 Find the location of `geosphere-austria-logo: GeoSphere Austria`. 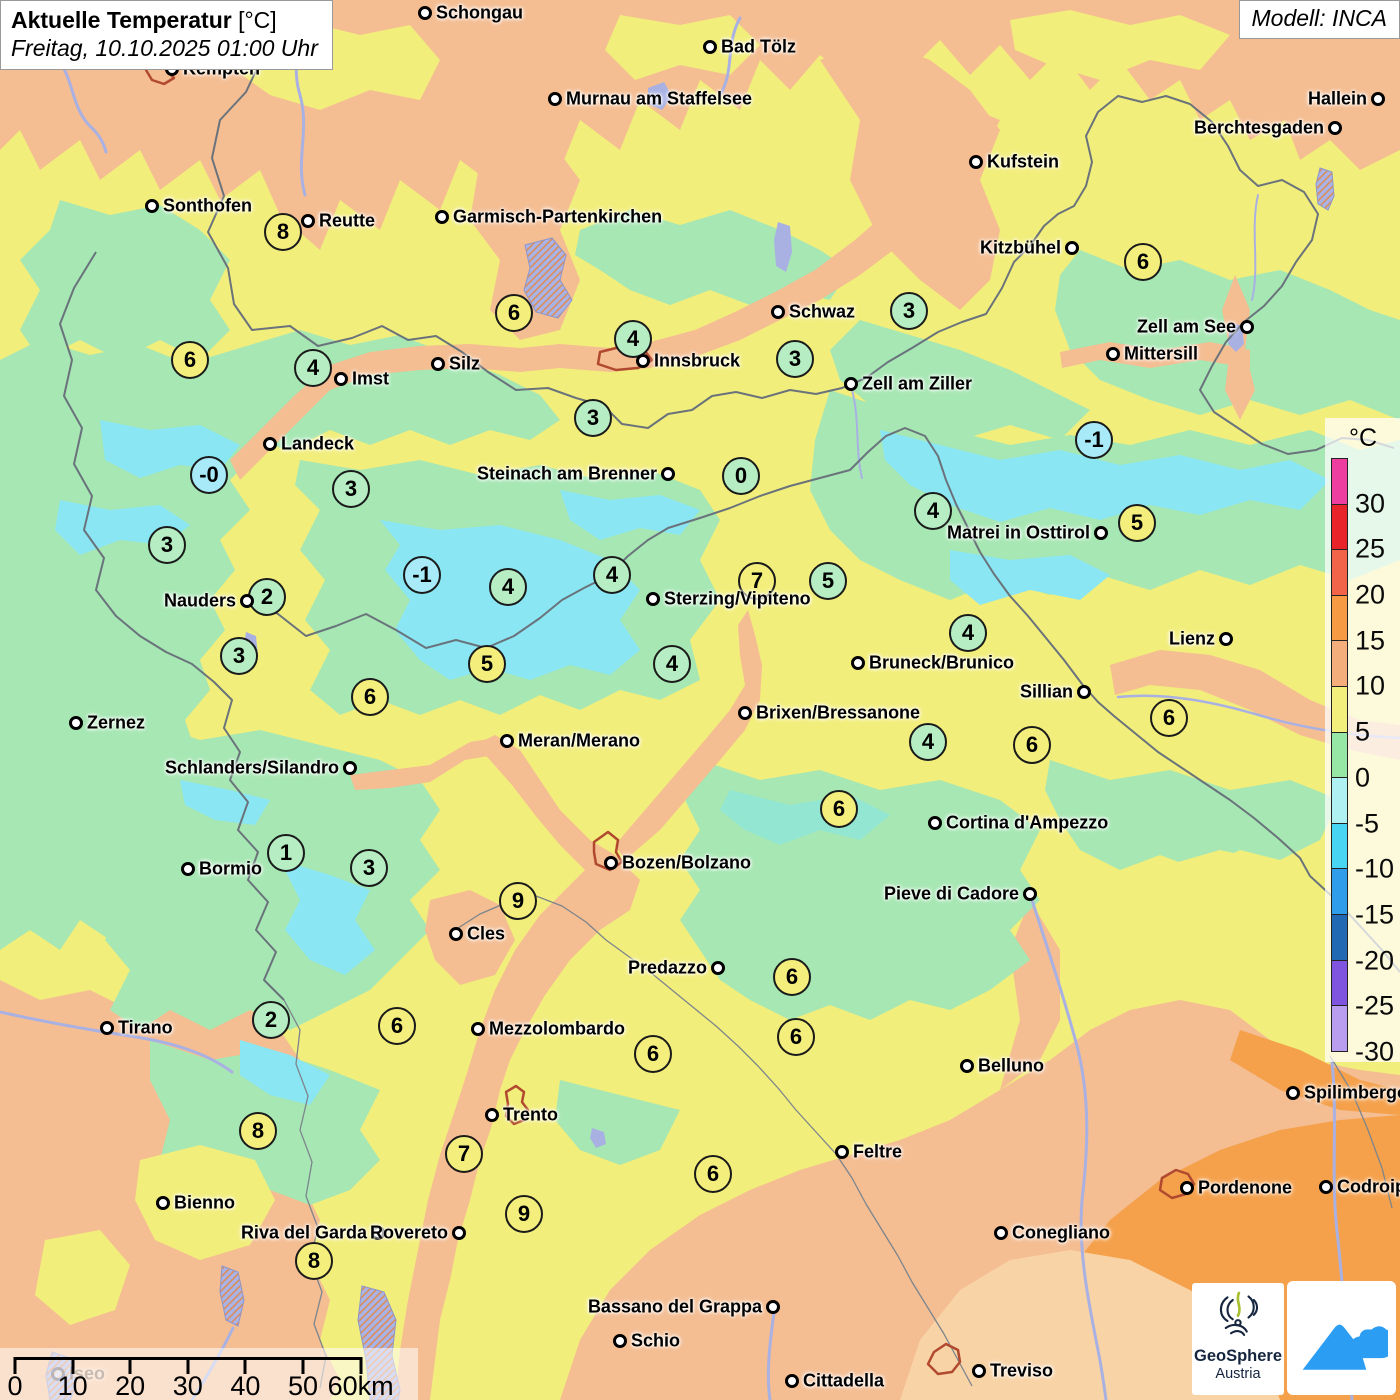

geosphere-austria-logo: GeoSphere Austria is located at coordinates (1238, 1339).